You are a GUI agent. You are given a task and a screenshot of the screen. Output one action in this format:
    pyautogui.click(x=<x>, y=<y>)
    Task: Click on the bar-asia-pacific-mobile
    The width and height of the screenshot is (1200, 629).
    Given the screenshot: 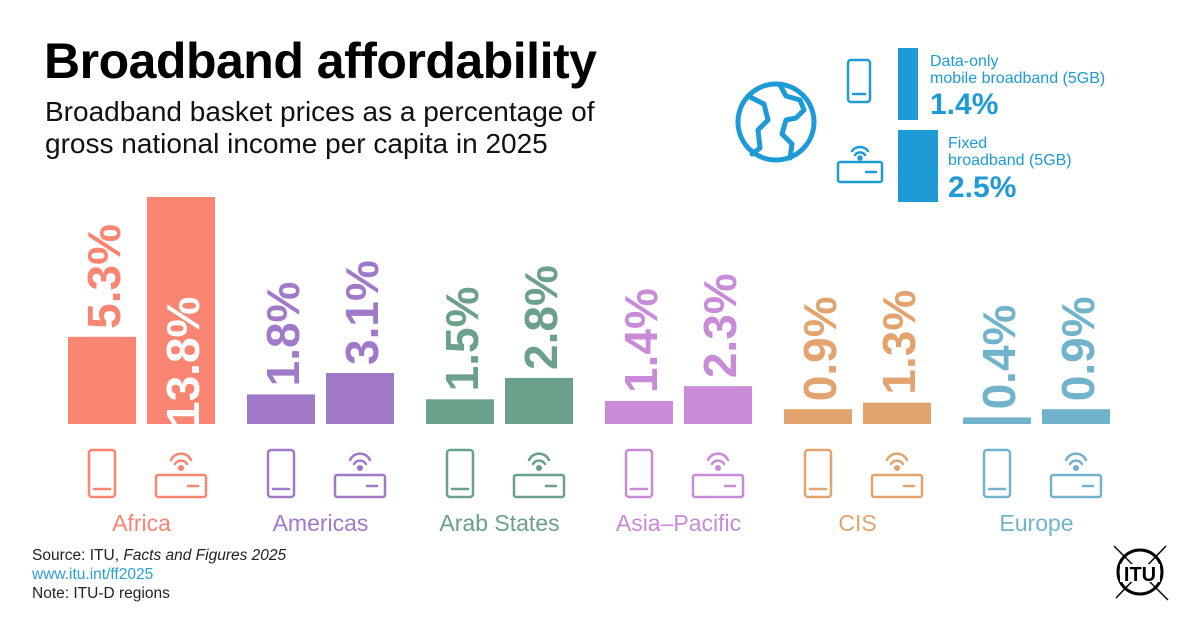 What is the action you would take?
    pyautogui.click(x=639, y=412)
    